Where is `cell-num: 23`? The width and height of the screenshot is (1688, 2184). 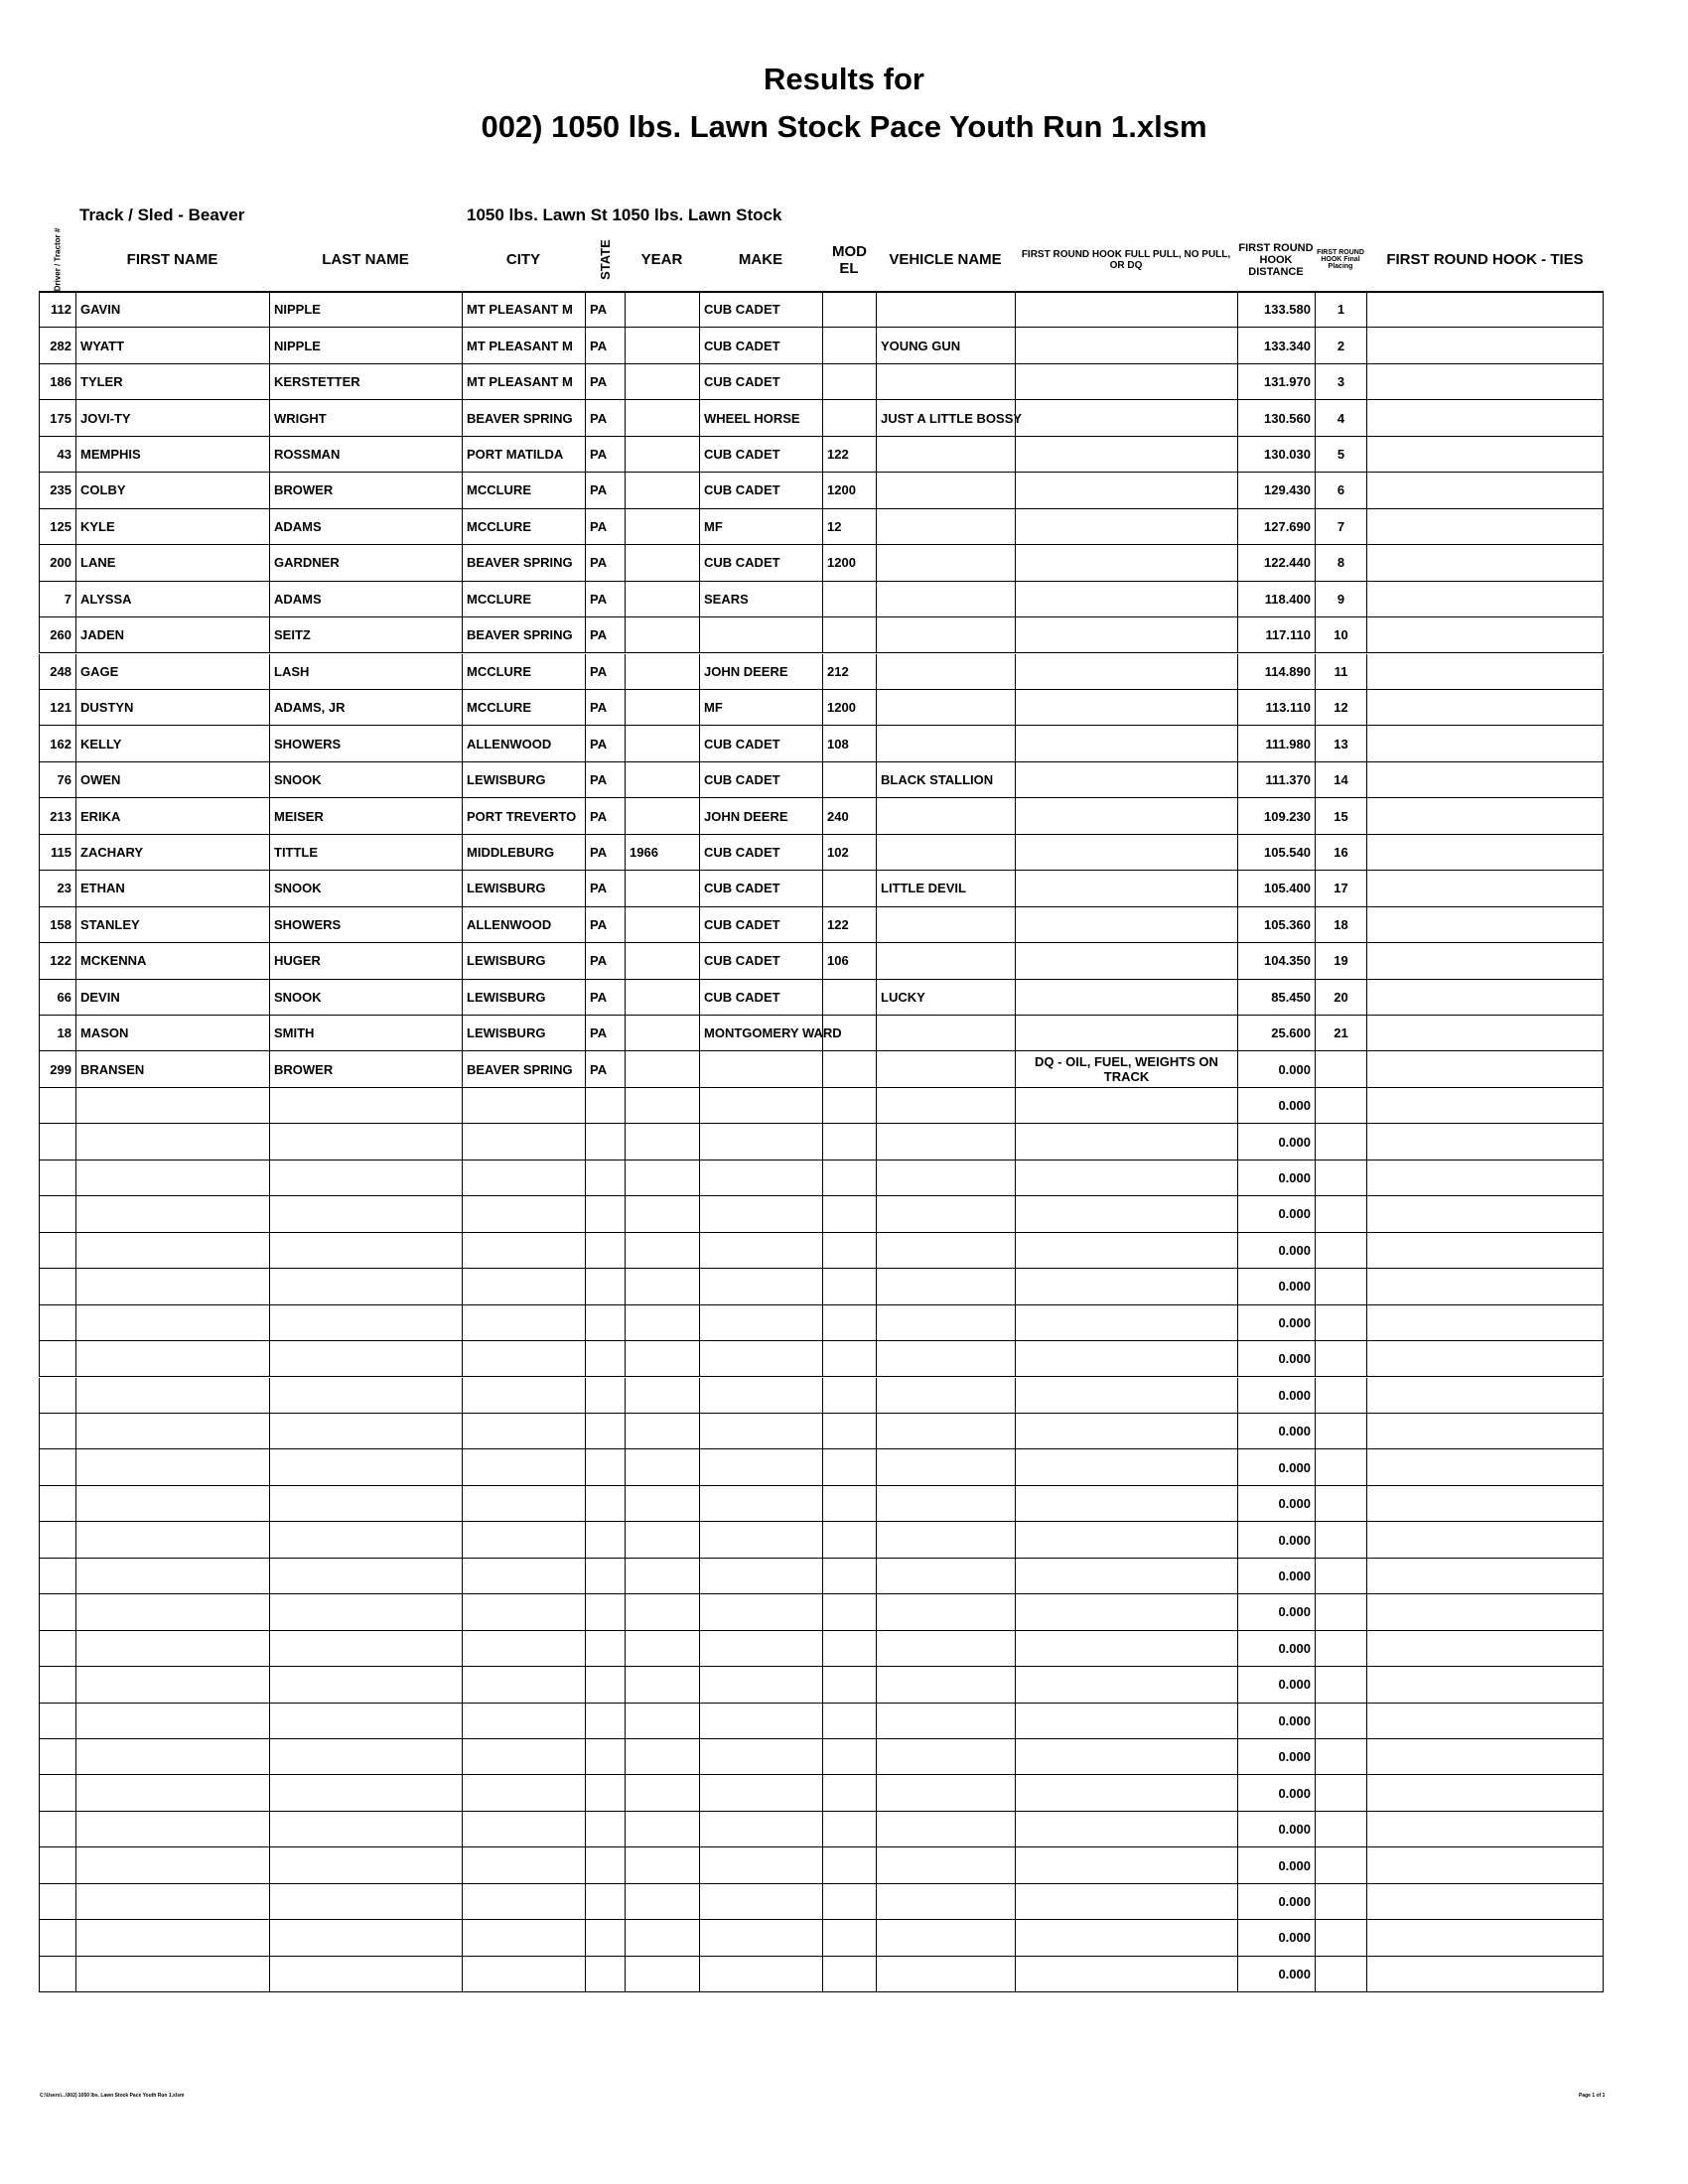 cell-num: 23 is located at coordinates (57, 889).